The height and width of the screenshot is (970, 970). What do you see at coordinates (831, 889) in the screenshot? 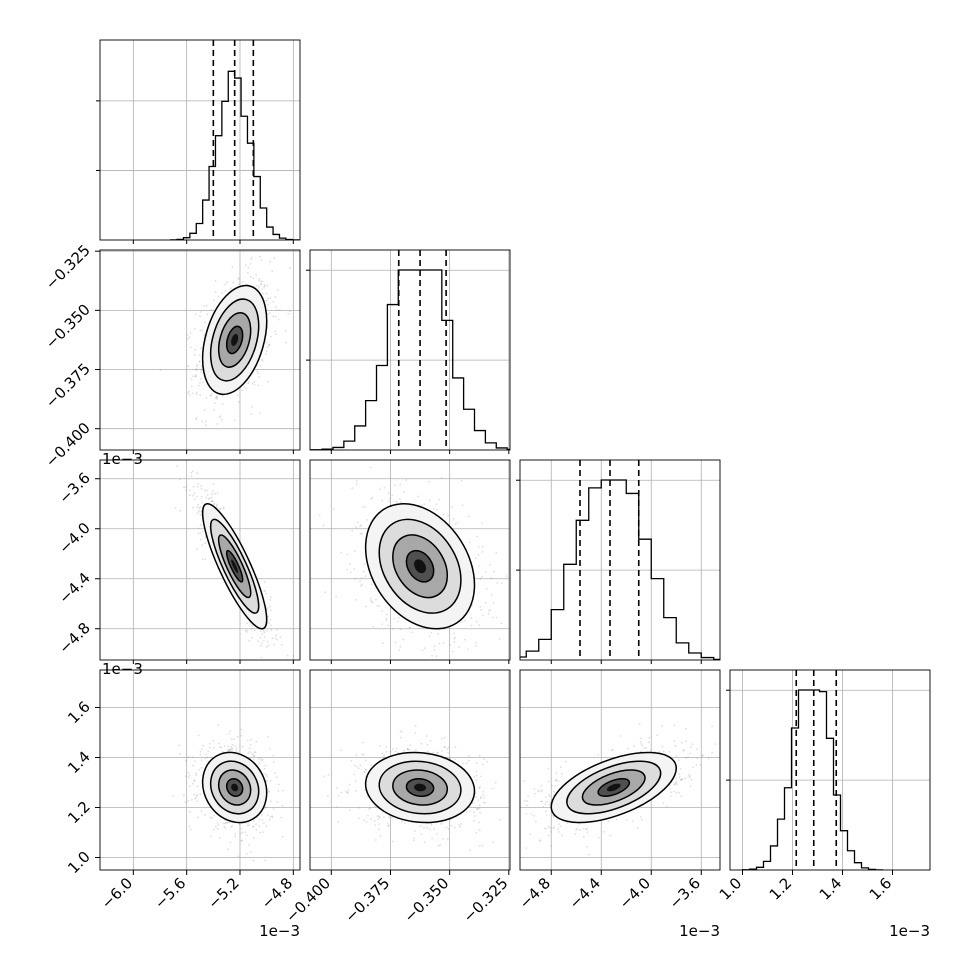
I see `x-tick-label: 1.4` at bounding box center [831, 889].